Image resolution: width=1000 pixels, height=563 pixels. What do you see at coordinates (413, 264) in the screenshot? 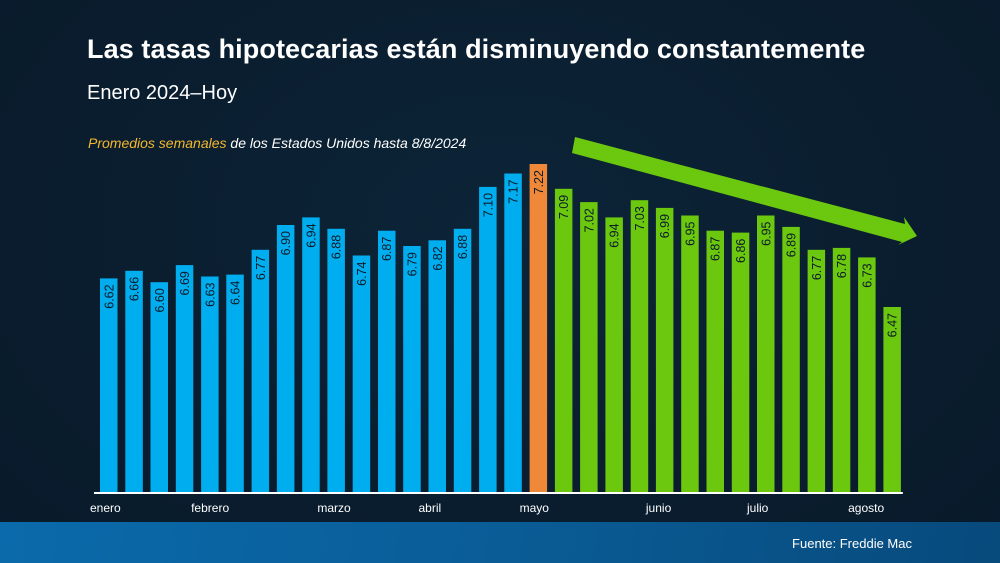
I see `bar-value-label: 6.79` at bounding box center [413, 264].